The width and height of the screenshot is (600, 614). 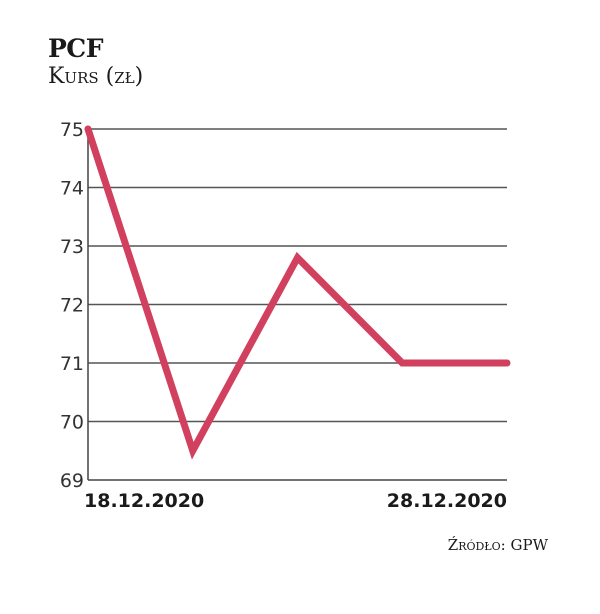 What do you see at coordinates (72, 247) in the screenshot?
I see `y-tick-label: 73` at bounding box center [72, 247].